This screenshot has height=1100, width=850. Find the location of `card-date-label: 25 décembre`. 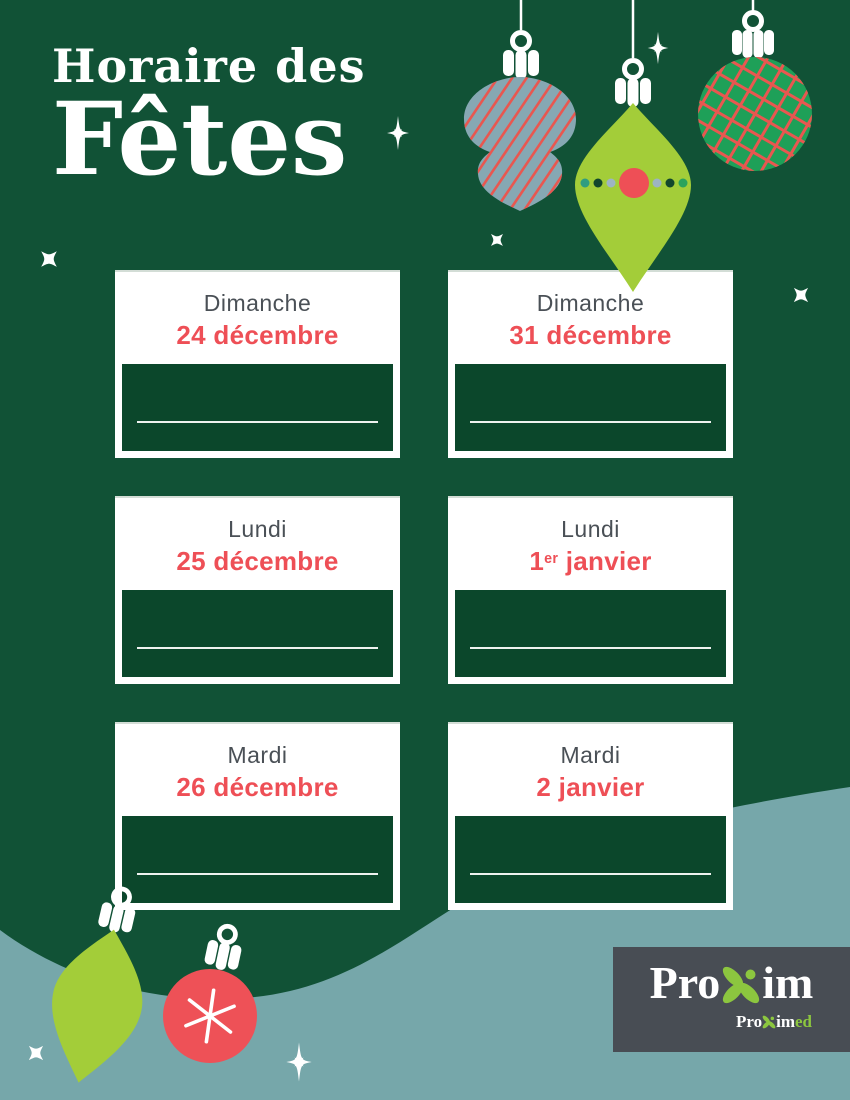

card-date-label: 25 décembre is located at coordinates (257, 560).